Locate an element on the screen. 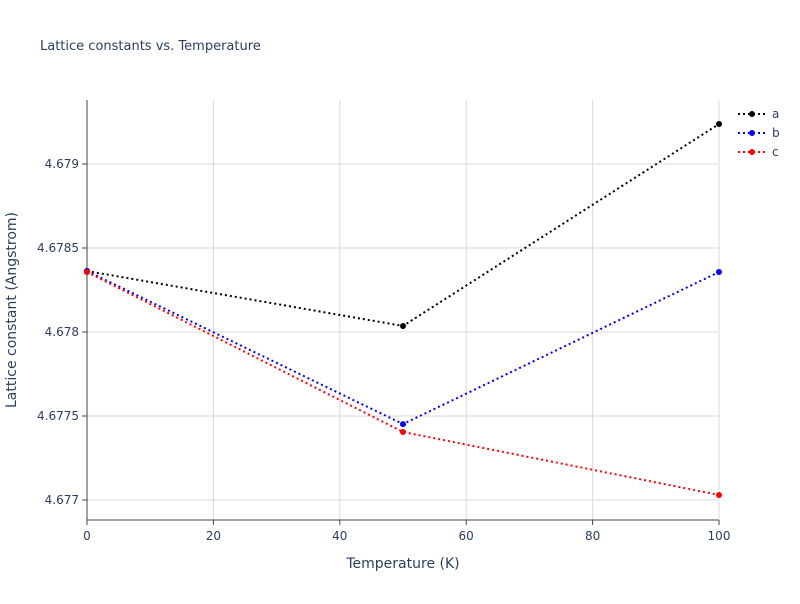 This screenshot has width=800, height=604. x-tick-label: 20 is located at coordinates (213, 536).